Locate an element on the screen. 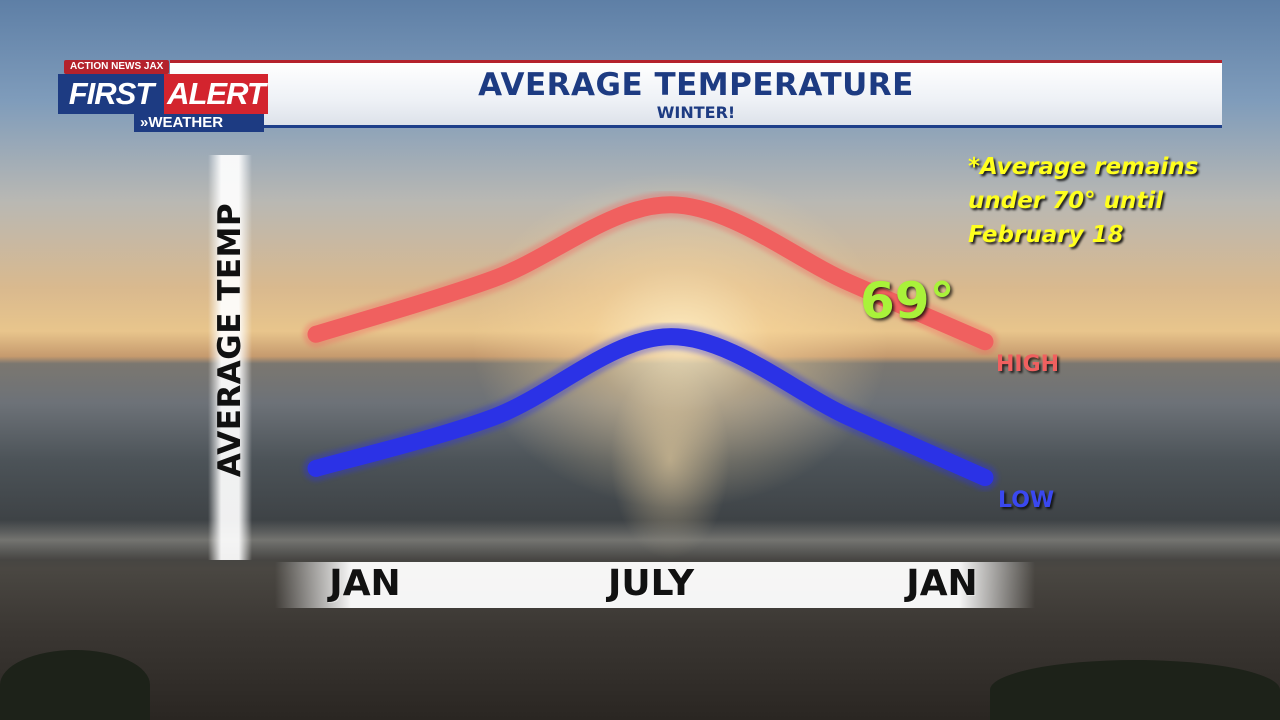  logo-station-name: ACTION NEWS JAX is located at coordinates (117, 67).